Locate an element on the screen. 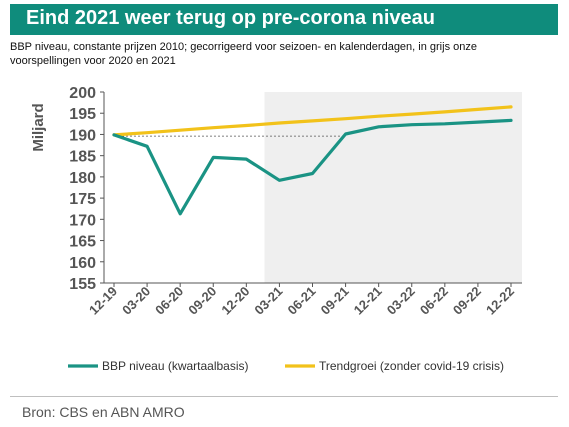 This screenshot has width=569, height=427. x-tick-label: 09-20 is located at coordinates (202, 301).